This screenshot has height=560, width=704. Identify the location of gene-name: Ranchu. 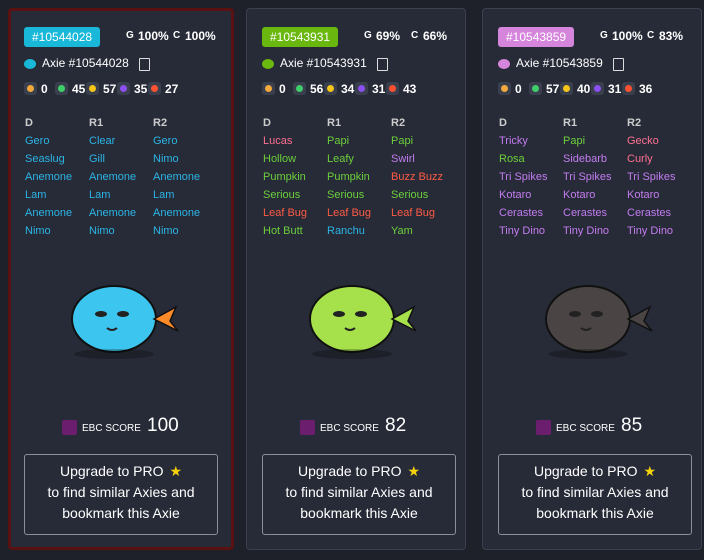
(346, 231).